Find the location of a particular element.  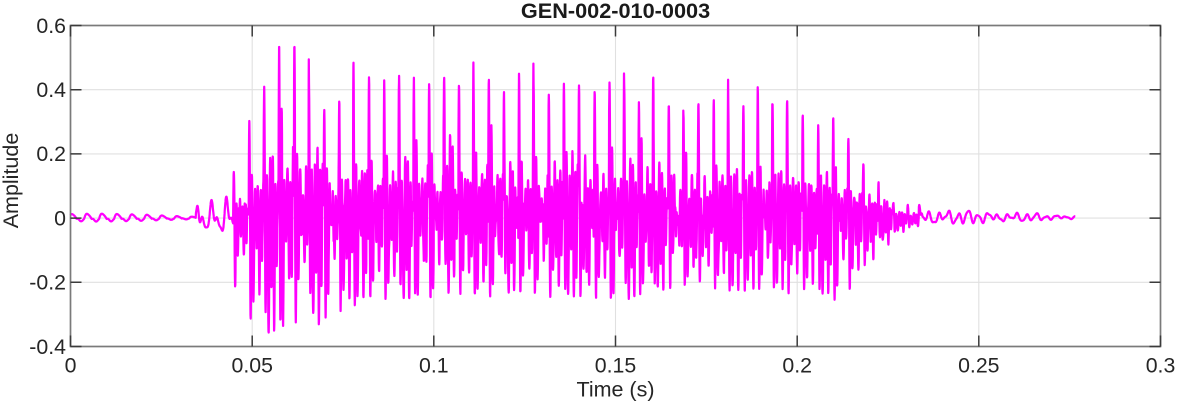

svg-text: GEN-002-010-0003 is located at coordinates (615, 11).